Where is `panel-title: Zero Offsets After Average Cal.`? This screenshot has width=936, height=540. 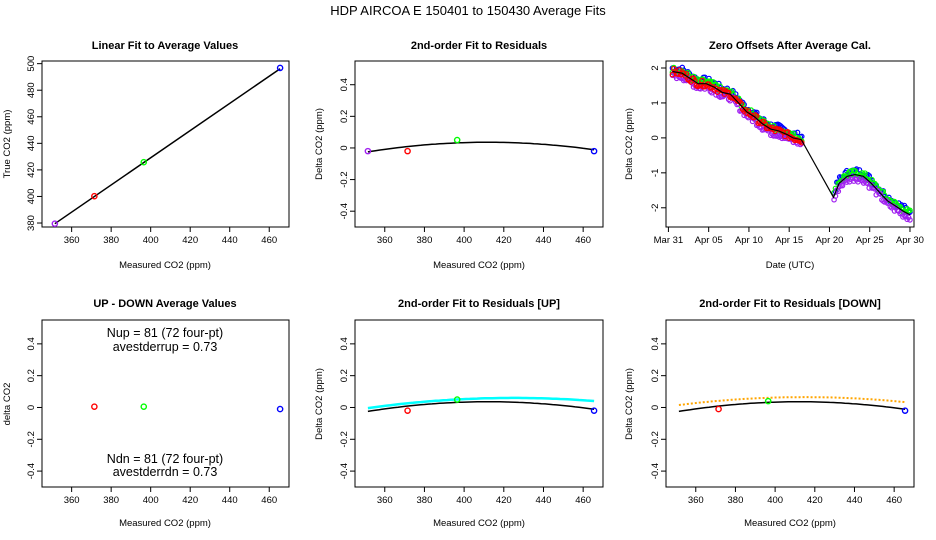 panel-title: Zero Offsets After Average Cal. is located at coordinates (790, 46).